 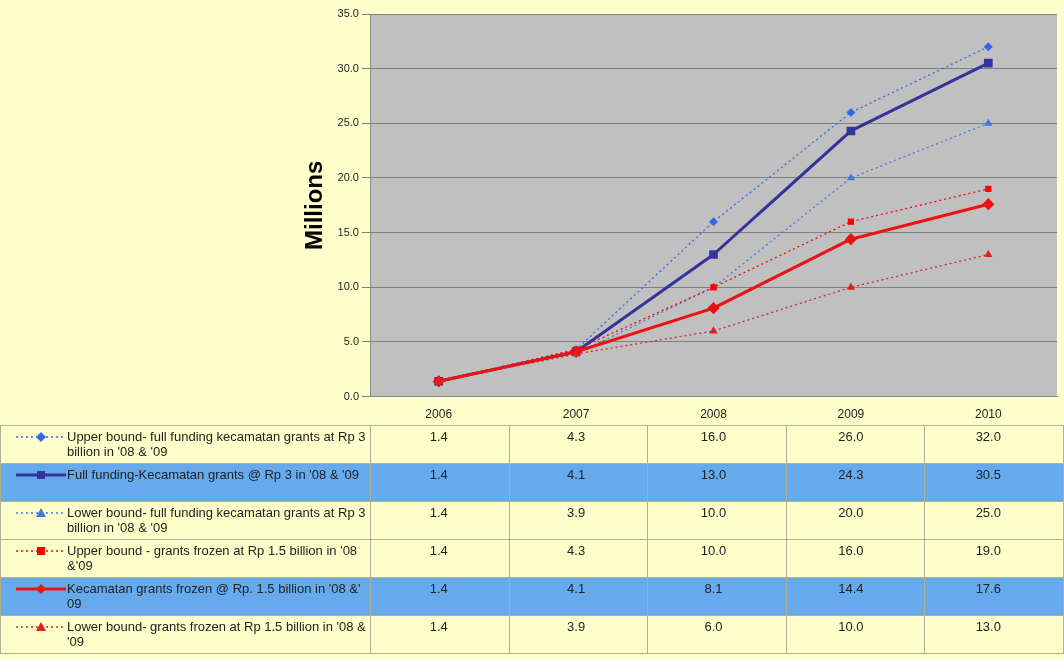 What do you see at coordinates (313, 205) in the screenshot?
I see `y-axis-title: Millions` at bounding box center [313, 205].